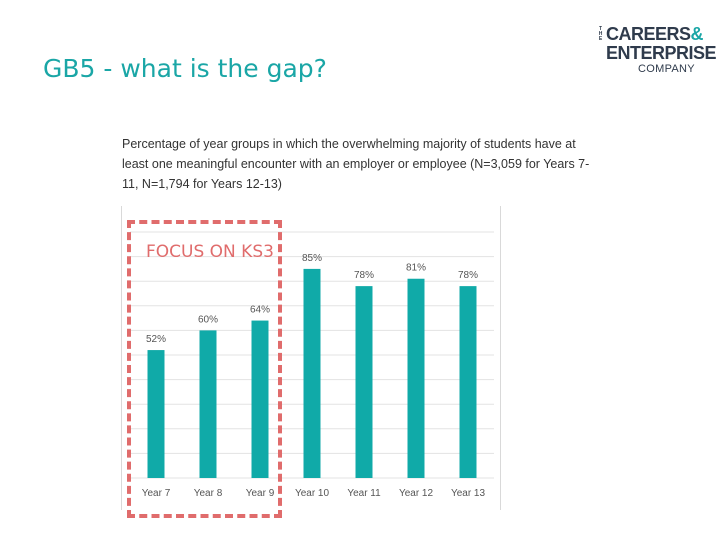 The image size is (720, 540). Describe the element at coordinates (648, 34) in the screenshot. I see `logo-careers: CAREERS` at that location.